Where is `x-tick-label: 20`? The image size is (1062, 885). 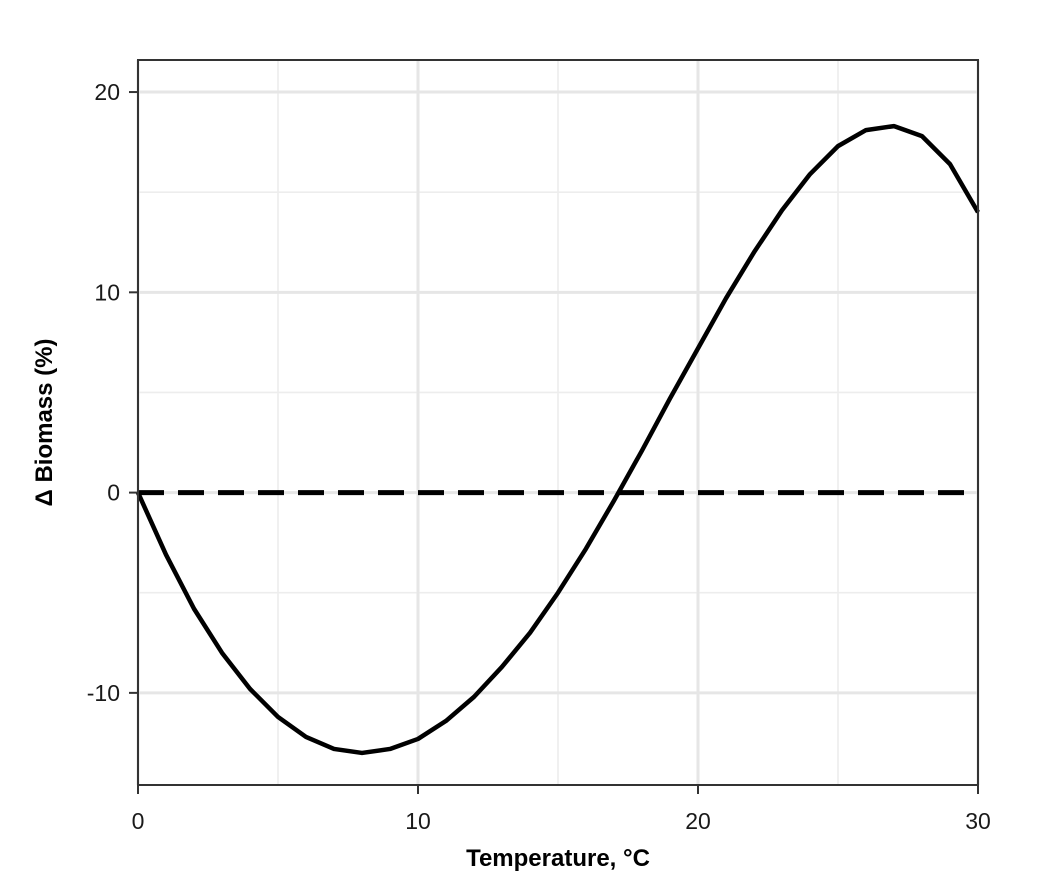 x-tick-label: 20 is located at coordinates (698, 821).